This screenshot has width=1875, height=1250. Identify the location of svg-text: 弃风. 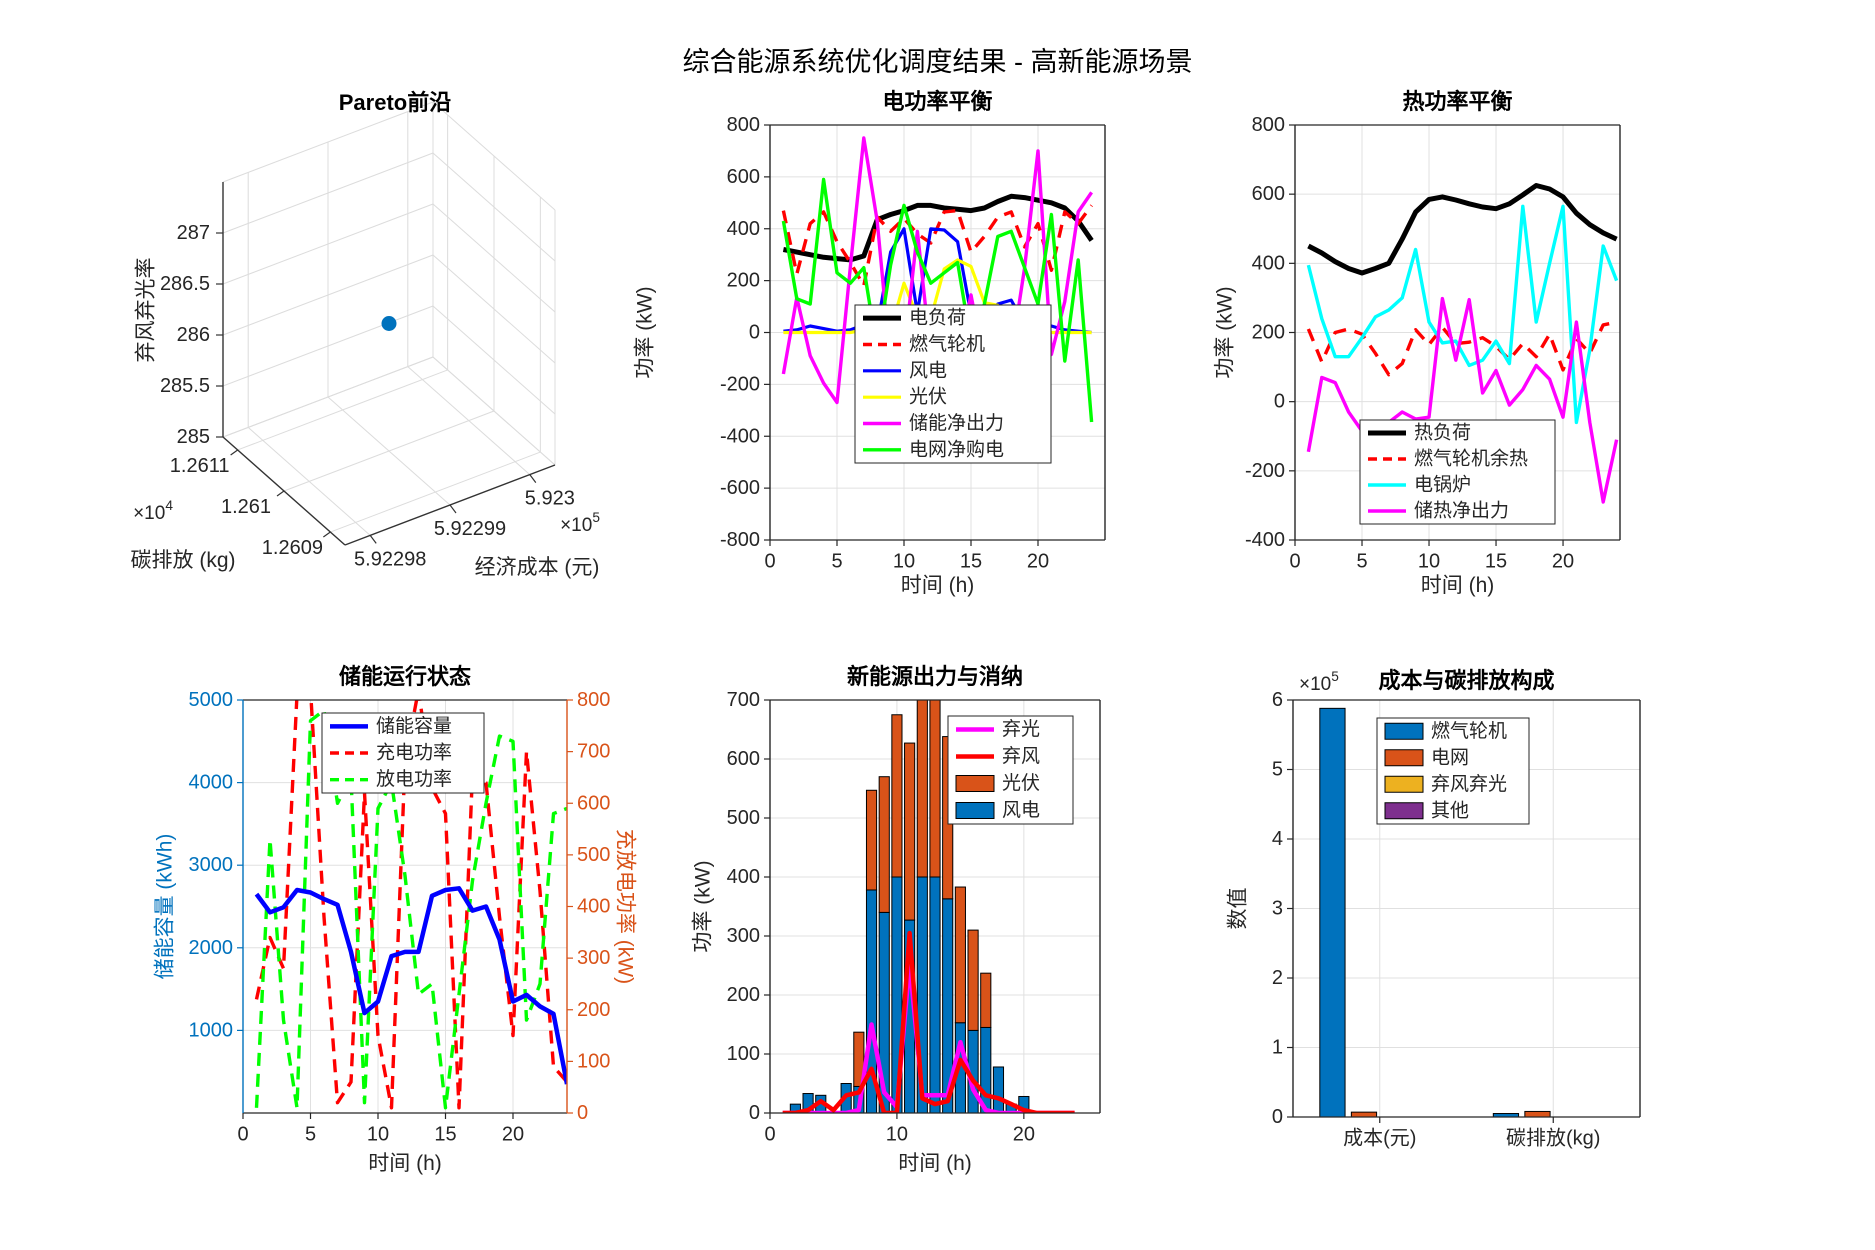
(1021, 756).